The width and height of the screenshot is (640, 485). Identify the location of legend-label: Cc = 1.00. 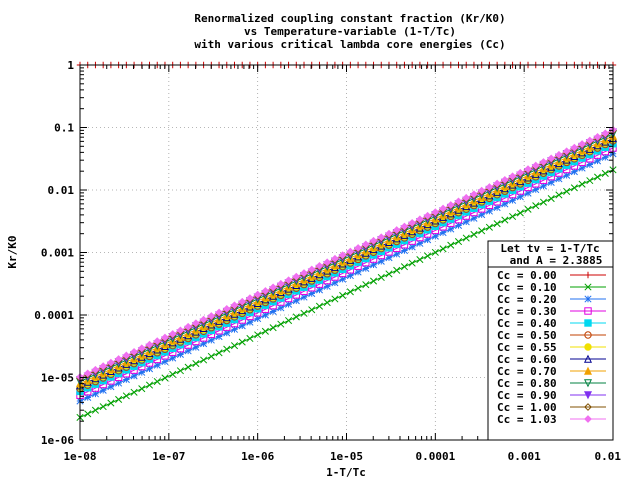
(527, 407).